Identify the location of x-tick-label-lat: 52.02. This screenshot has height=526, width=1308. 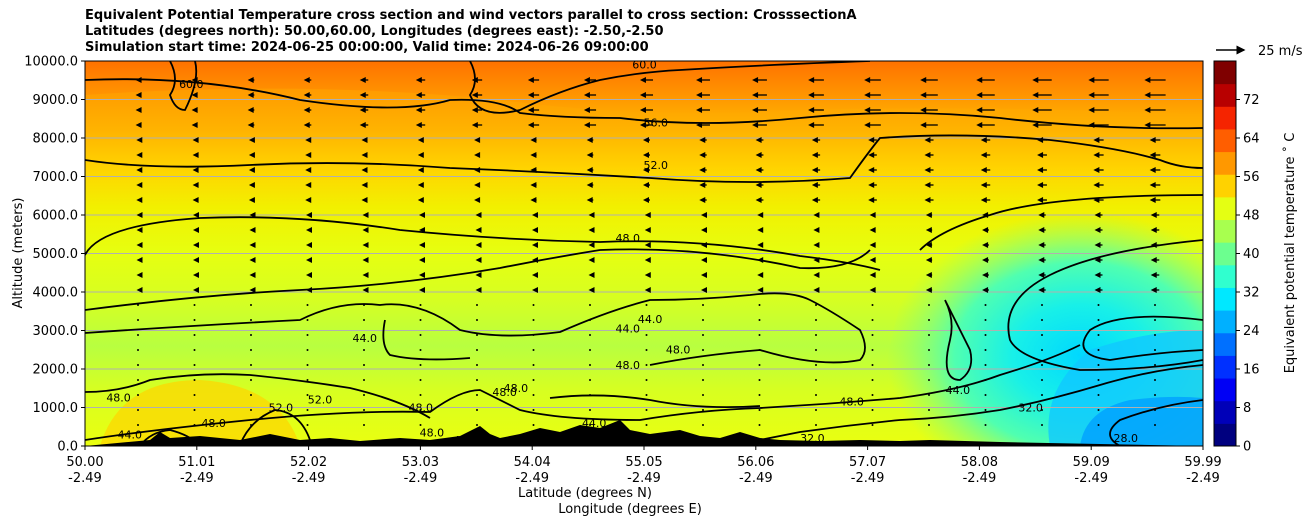
(308, 462).